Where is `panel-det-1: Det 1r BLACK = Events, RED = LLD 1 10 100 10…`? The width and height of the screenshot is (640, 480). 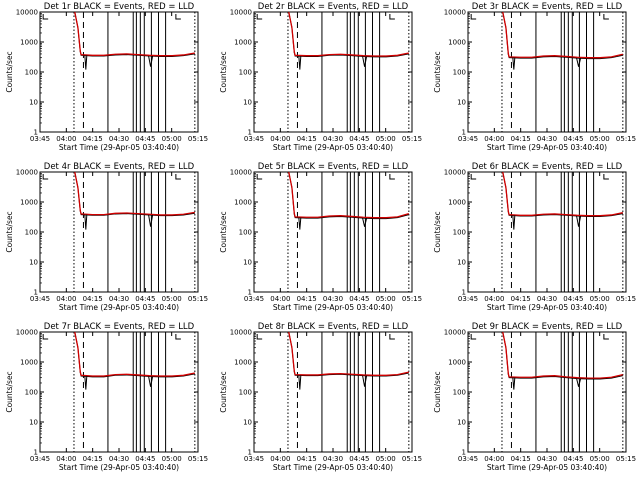
panel-det-1: Det 1r BLACK = Events, RED = LLD 1 10 100 10… is located at coordinates (106, 77).